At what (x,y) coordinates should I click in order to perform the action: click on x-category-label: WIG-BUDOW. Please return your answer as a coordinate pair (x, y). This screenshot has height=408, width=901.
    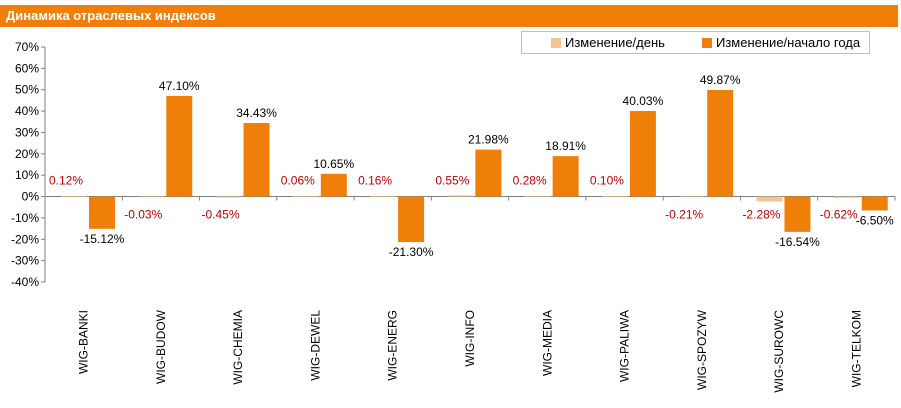
    Looking at the image, I should click on (161, 346).